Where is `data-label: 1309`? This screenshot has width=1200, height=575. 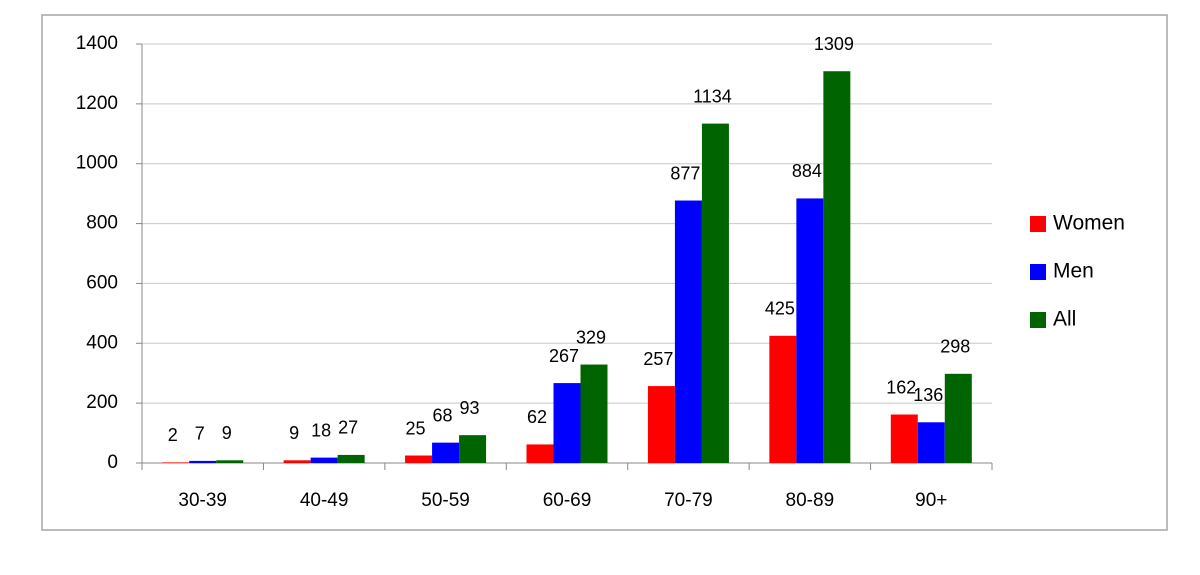
data-label: 1309 is located at coordinates (834, 44).